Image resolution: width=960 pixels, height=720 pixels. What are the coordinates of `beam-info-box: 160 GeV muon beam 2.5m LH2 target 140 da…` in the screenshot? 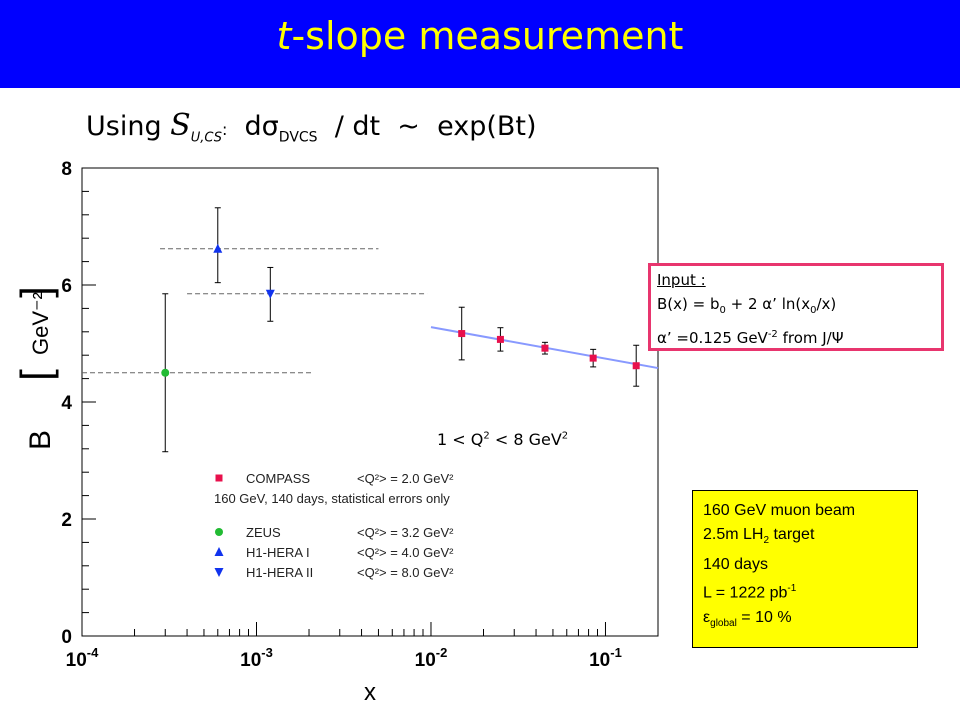 It's located at (805, 569).